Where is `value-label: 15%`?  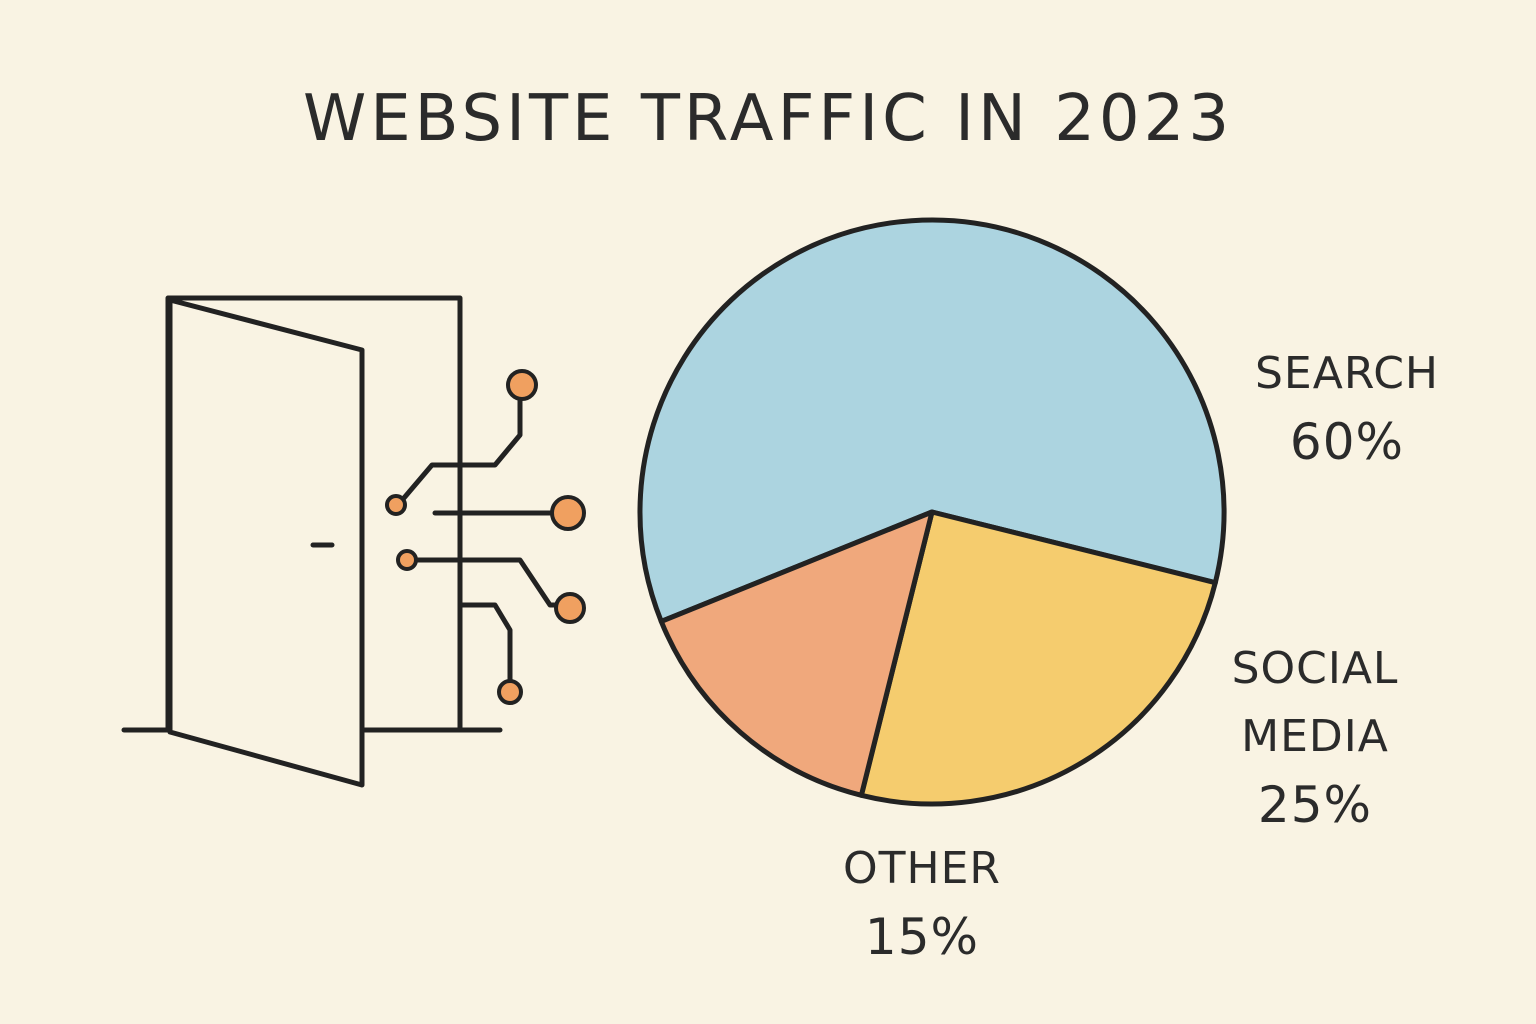 value-label: 15% is located at coordinates (922, 937).